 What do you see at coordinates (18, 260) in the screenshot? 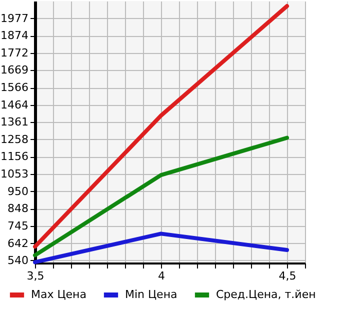
I see `y-tick-label: 540` at bounding box center [18, 260].